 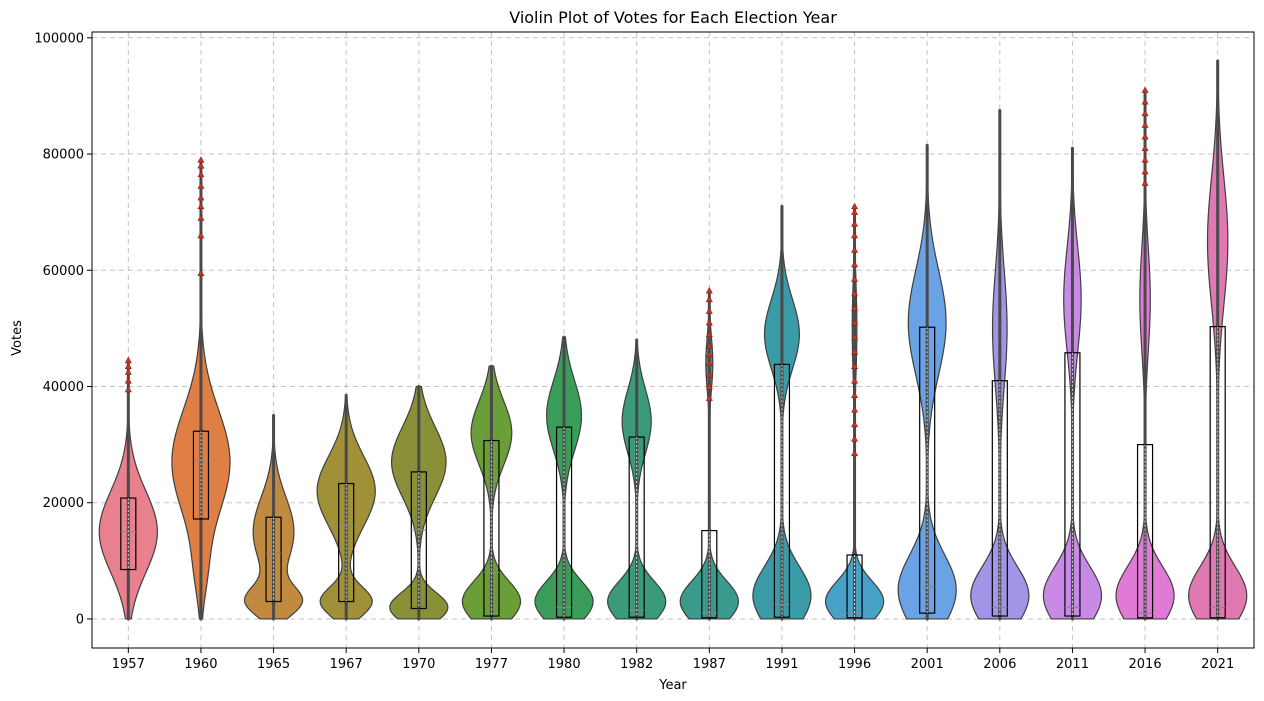 What do you see at coordinates (1217, 664) in the screenshot?
I see `x-tick-label: 2021` at bounding box center [1217, 664].